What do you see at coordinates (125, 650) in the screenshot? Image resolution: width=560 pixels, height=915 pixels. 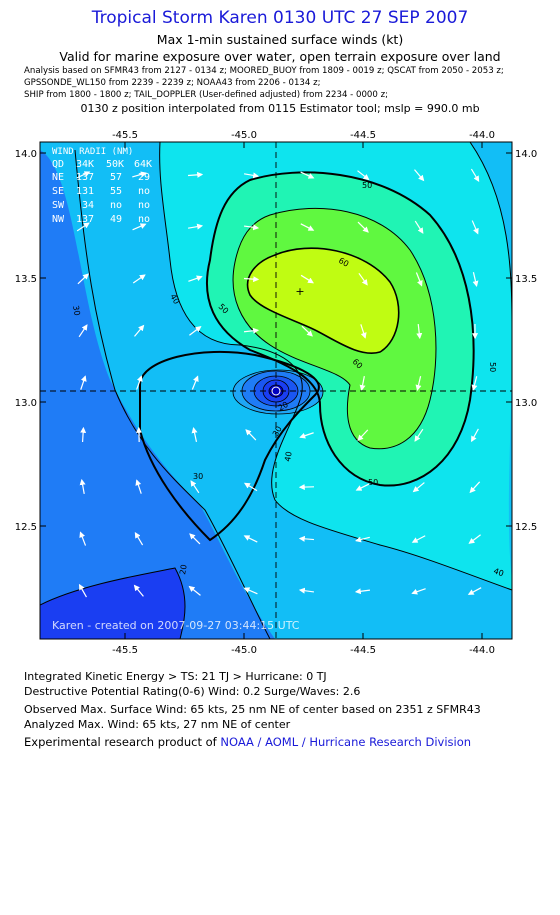 I see `lon-tick-bottom-1: -45.5` at bounding box center [125, 650].